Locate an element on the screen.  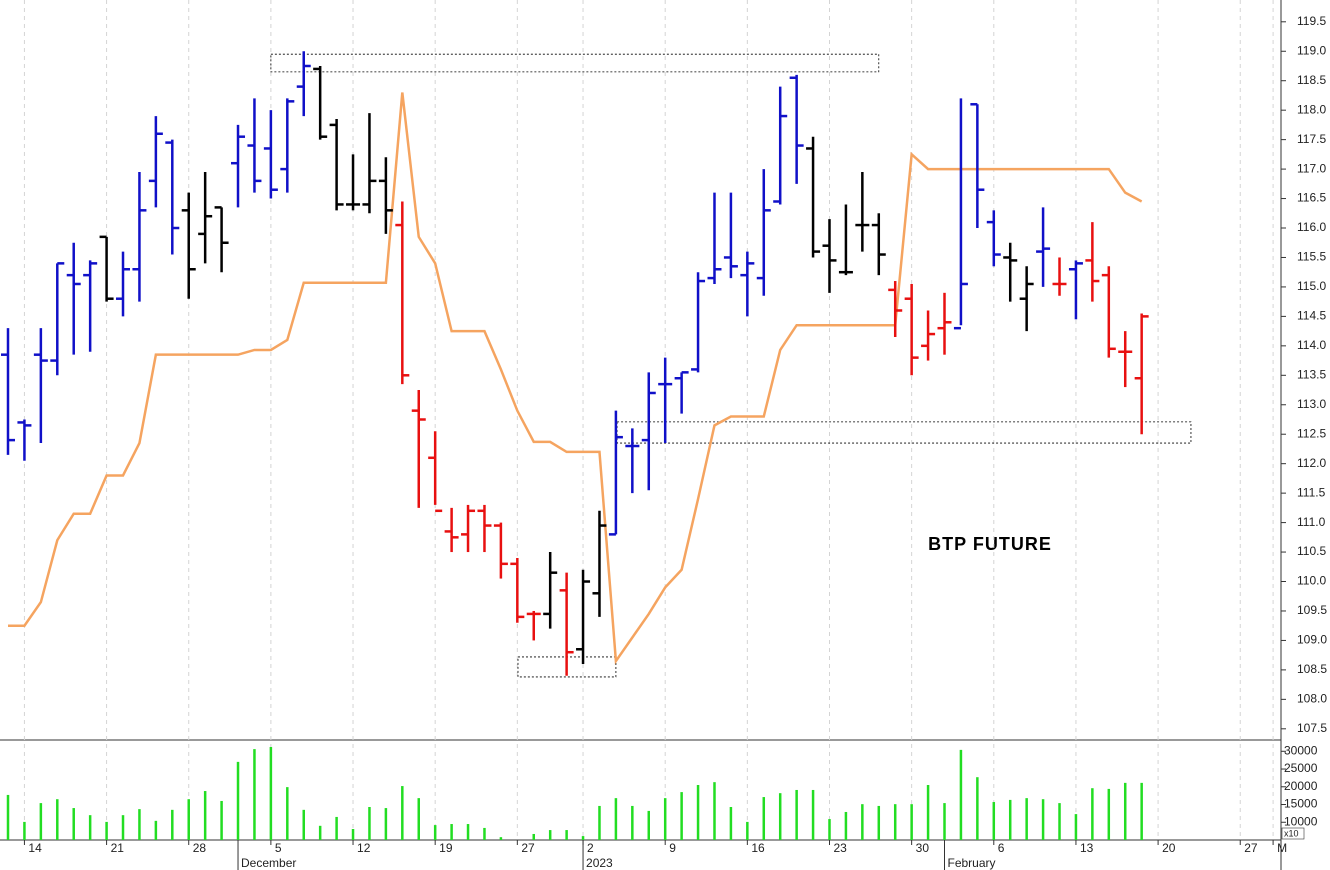
y-tick-label: 118.0 is located at coordinates (1311, 109).